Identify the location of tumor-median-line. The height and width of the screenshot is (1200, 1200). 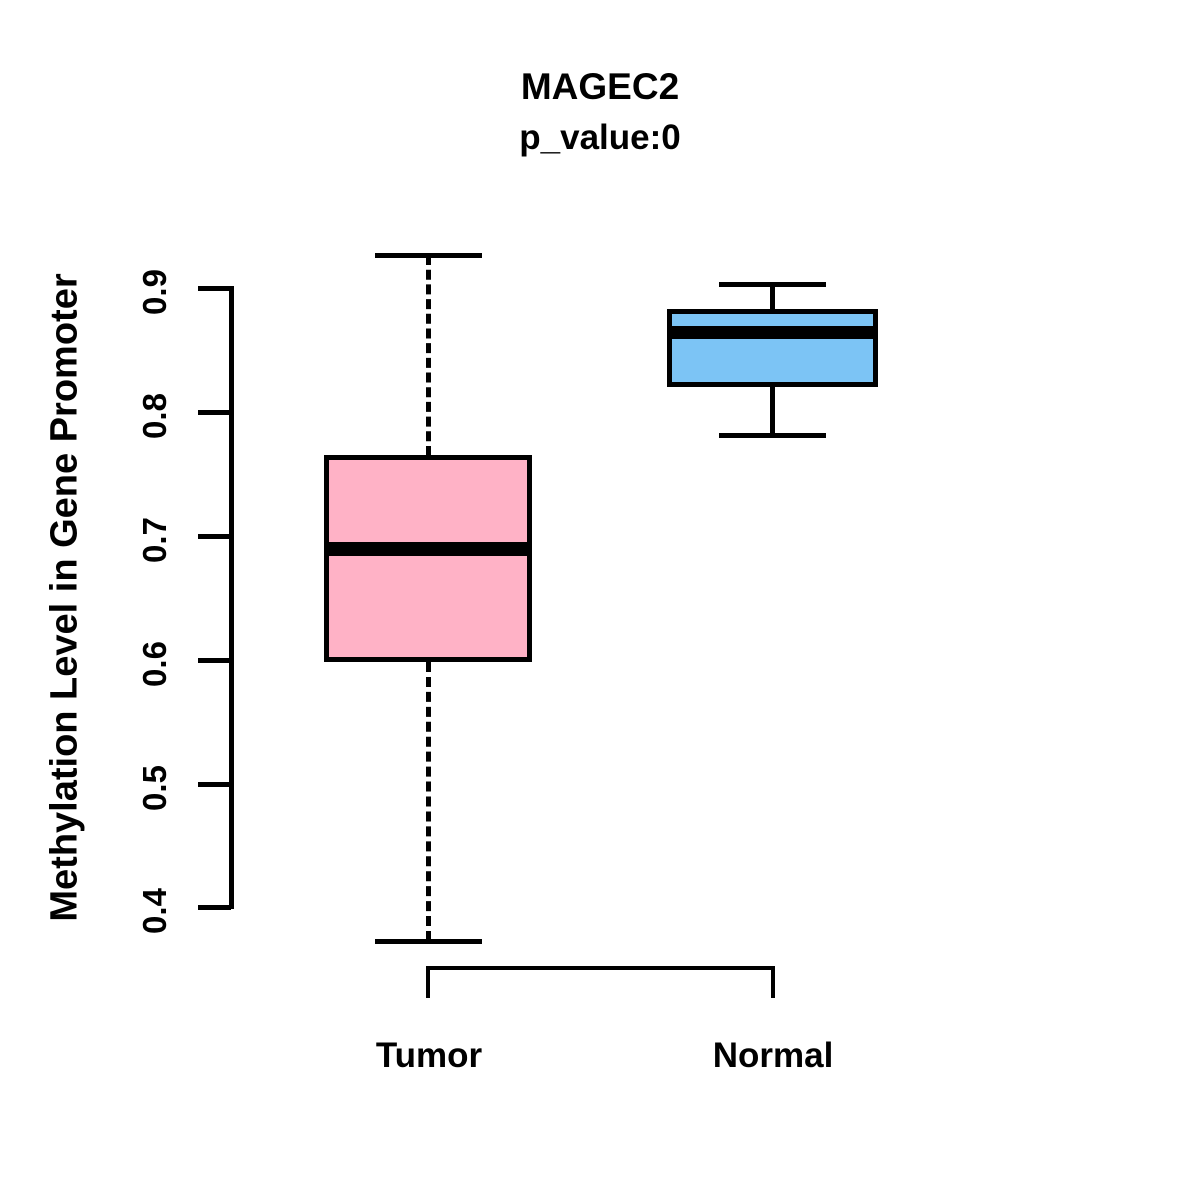
(428, 549).